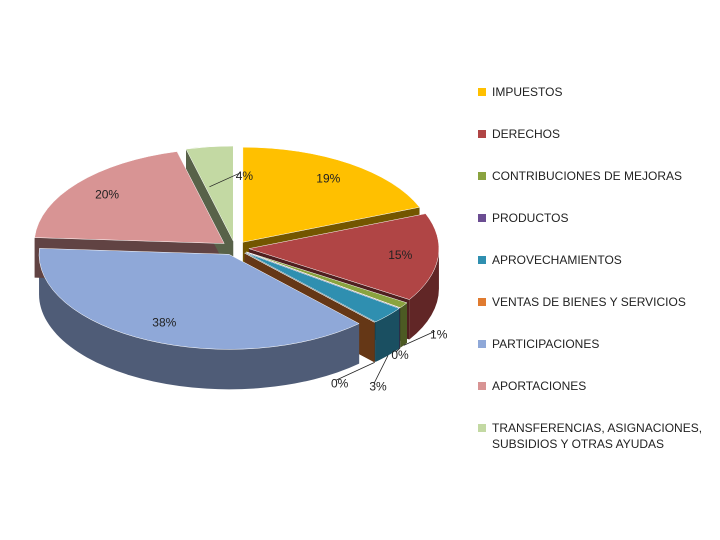 The height and width of the screenshot is (540, 720). I want to click on legend-label: PRODUCTOS, so click(530, 218).